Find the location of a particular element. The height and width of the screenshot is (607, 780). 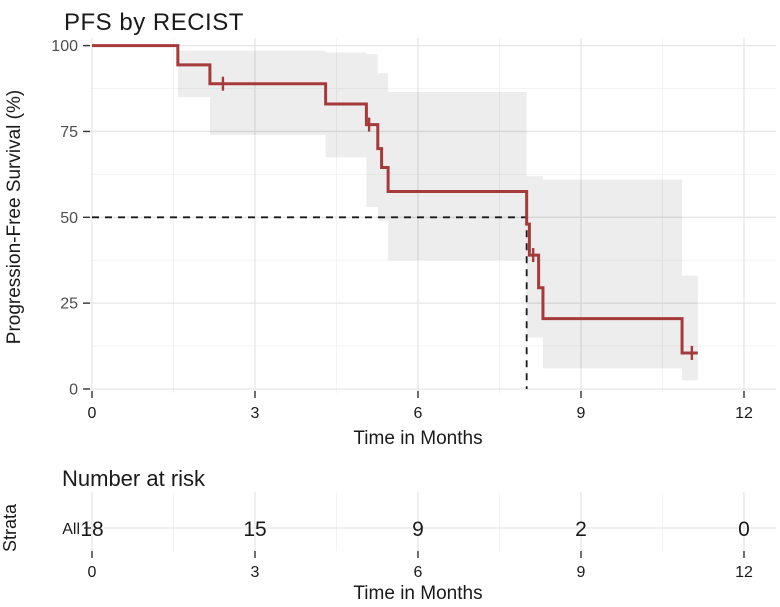

risk-count: 0 is located at coordinates (744, 529).